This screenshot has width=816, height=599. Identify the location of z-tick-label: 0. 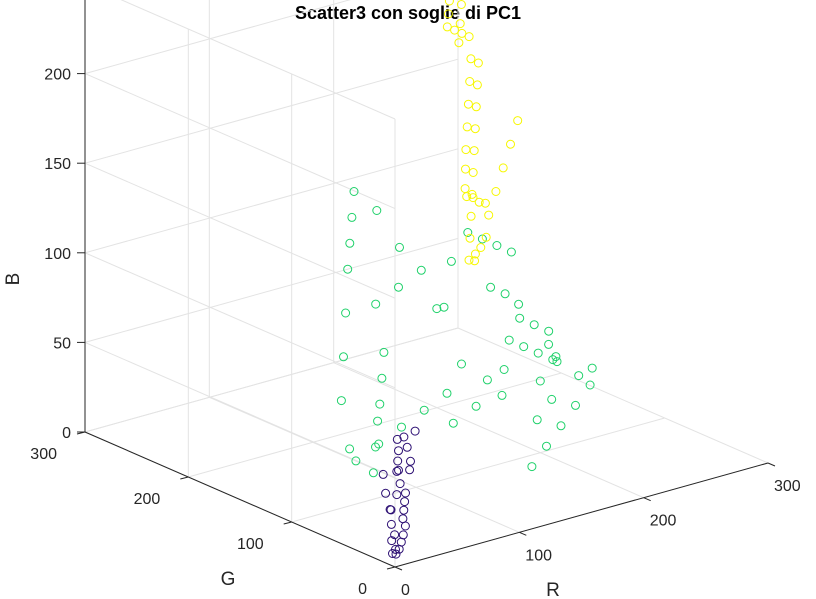
(66, 433).